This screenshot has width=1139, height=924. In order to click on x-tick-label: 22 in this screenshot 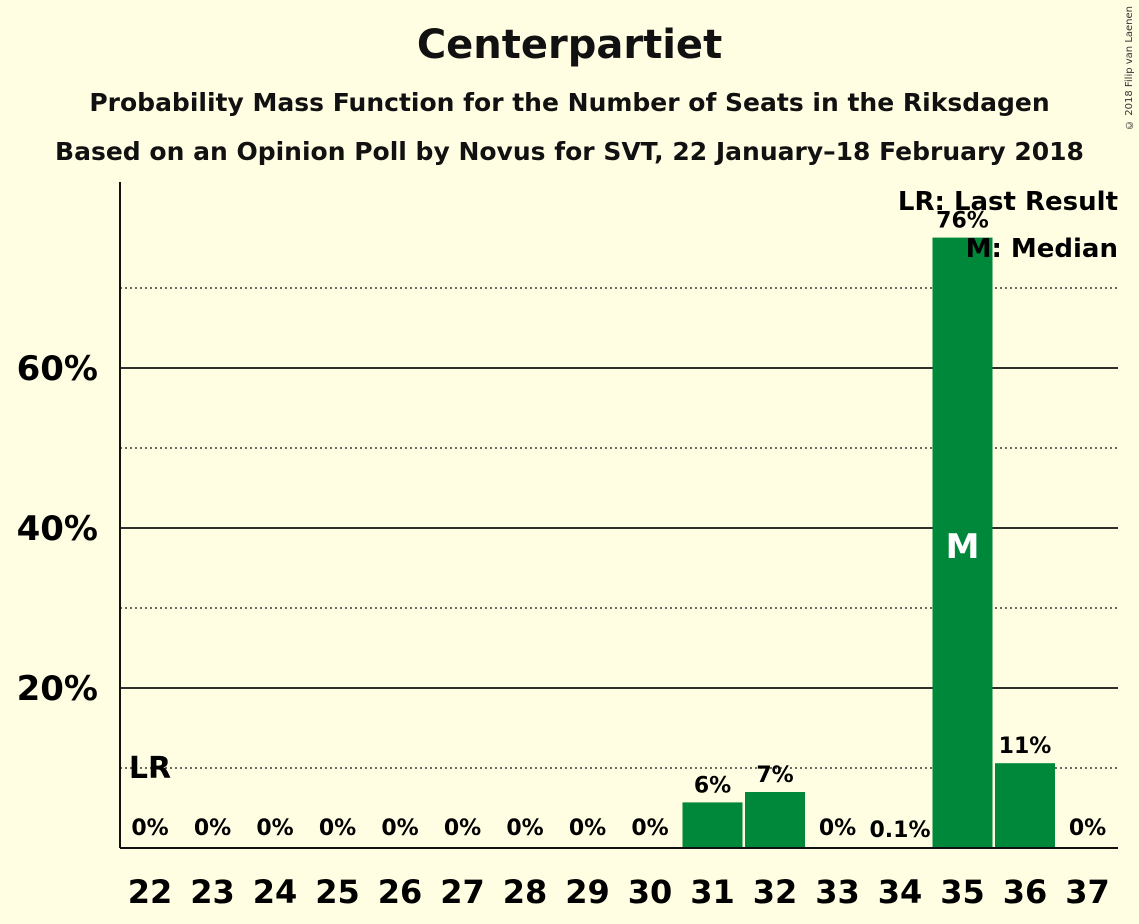, I will do `click(150, 892)`.